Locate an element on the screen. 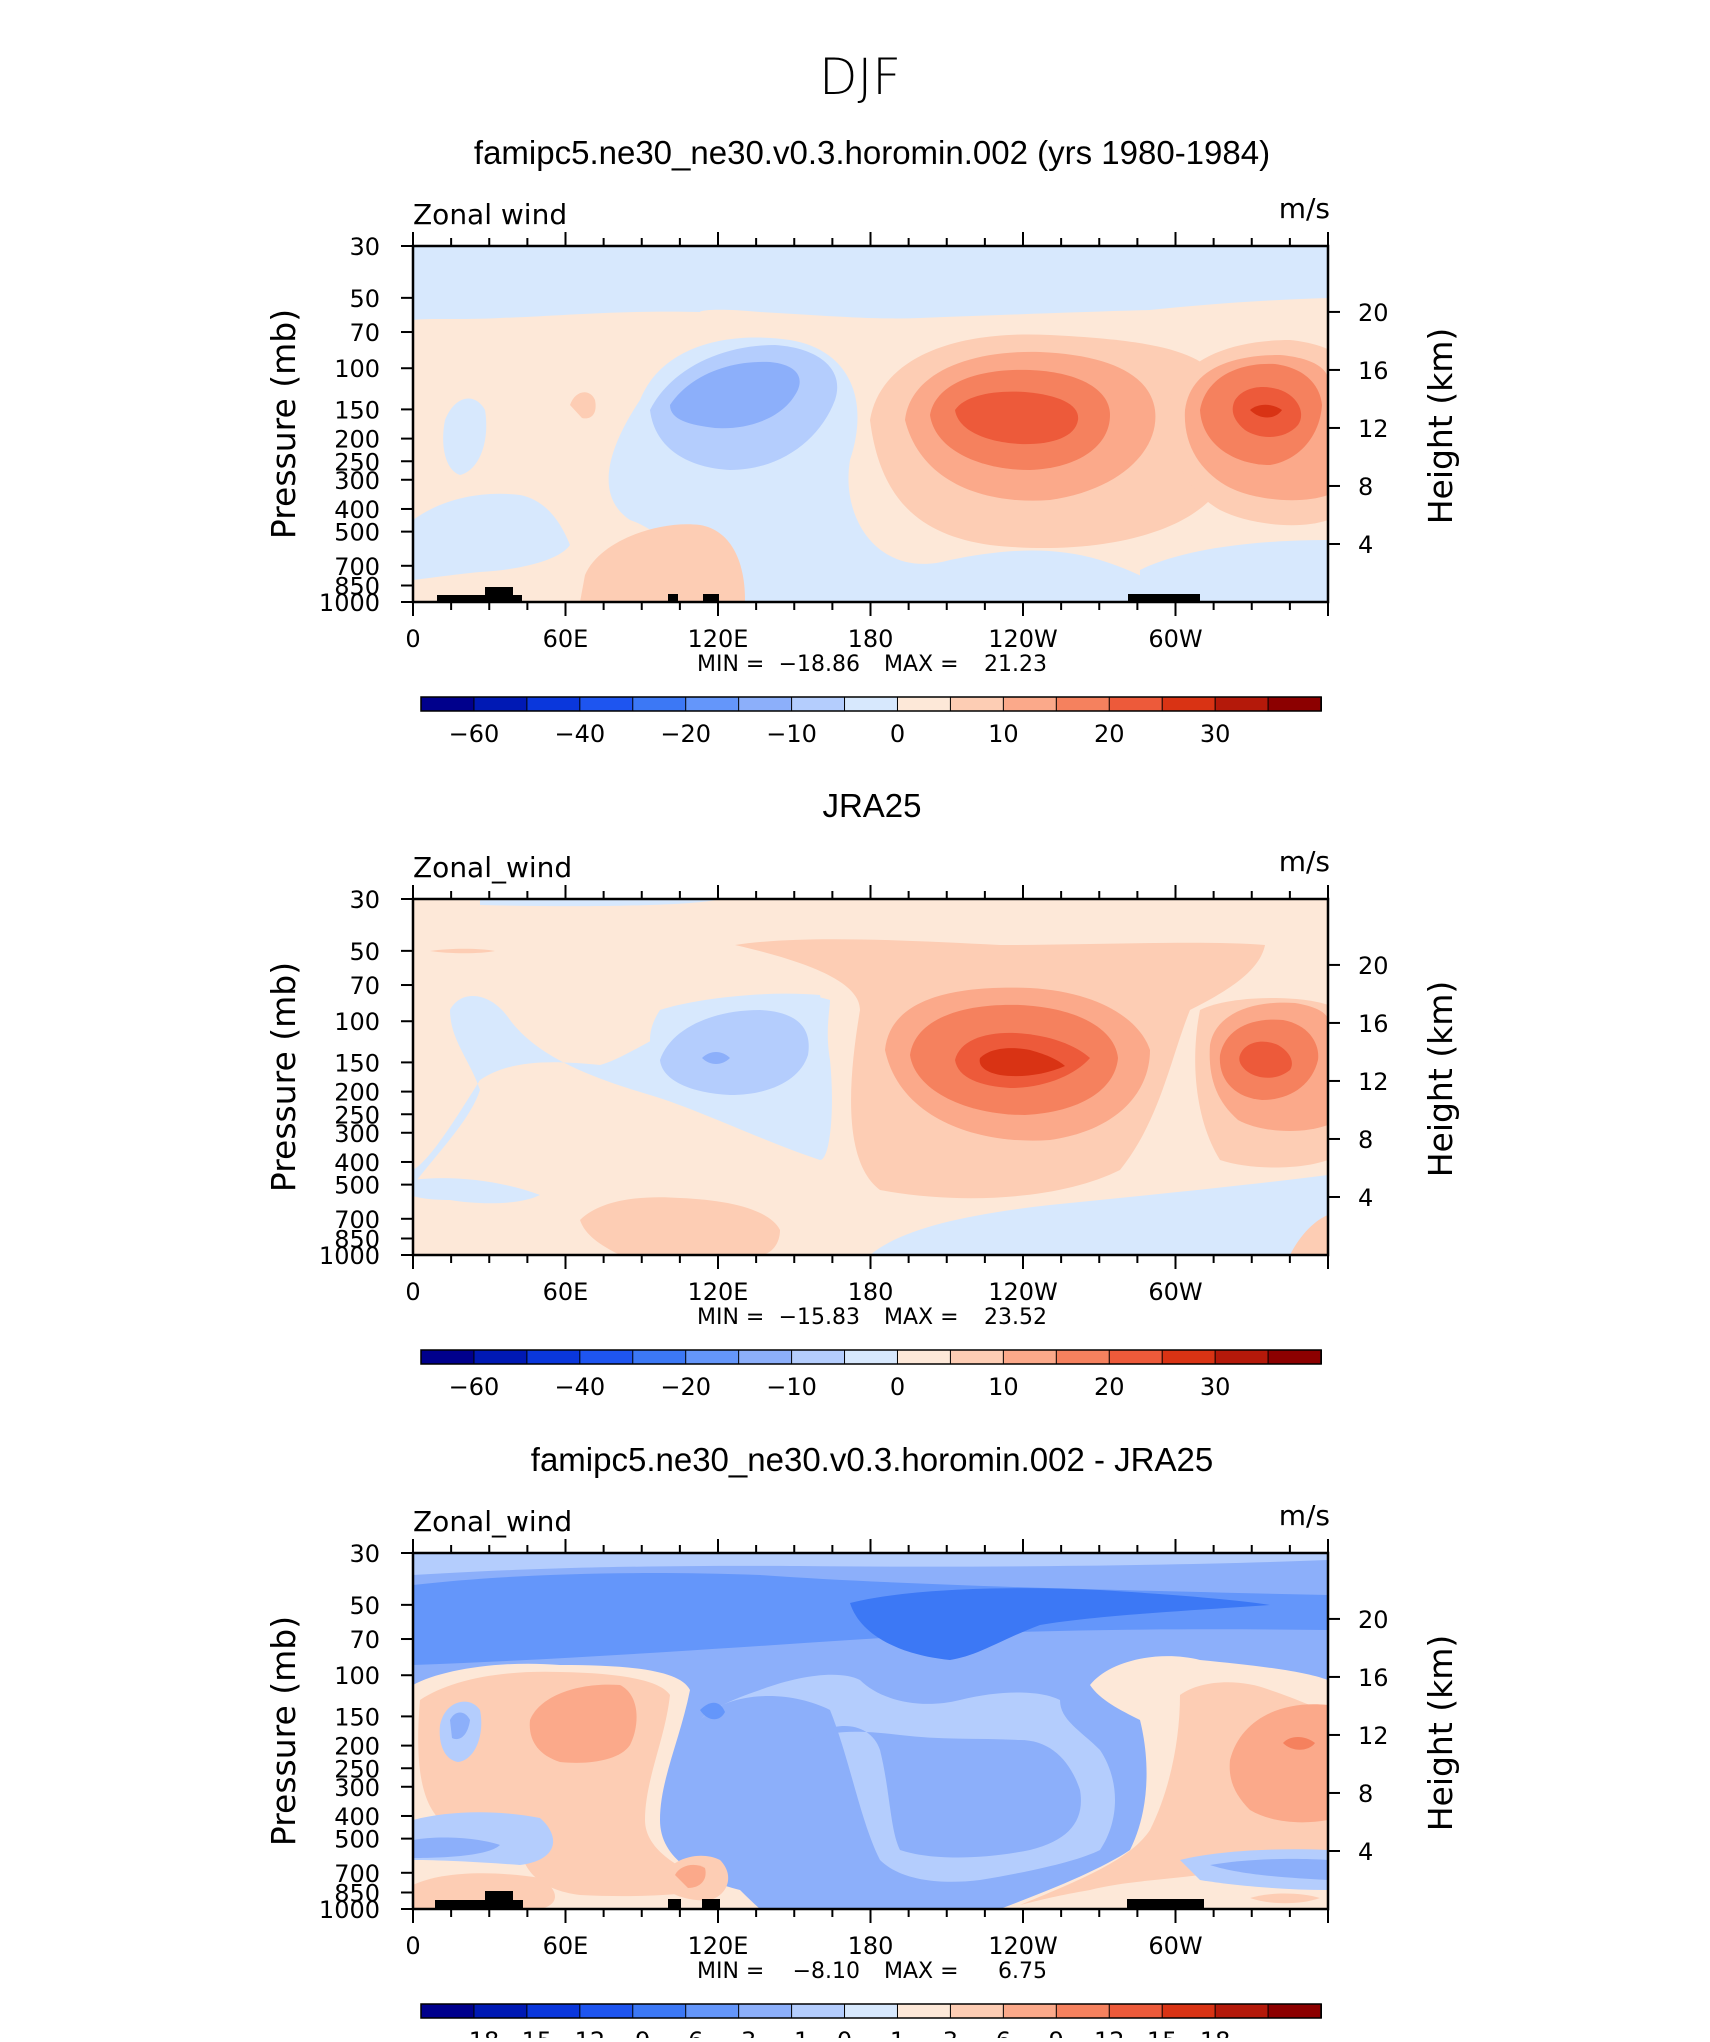 This screenshot has width=1710, height=2042. y-tick-label: 50 is located at coordinates (364, 952).